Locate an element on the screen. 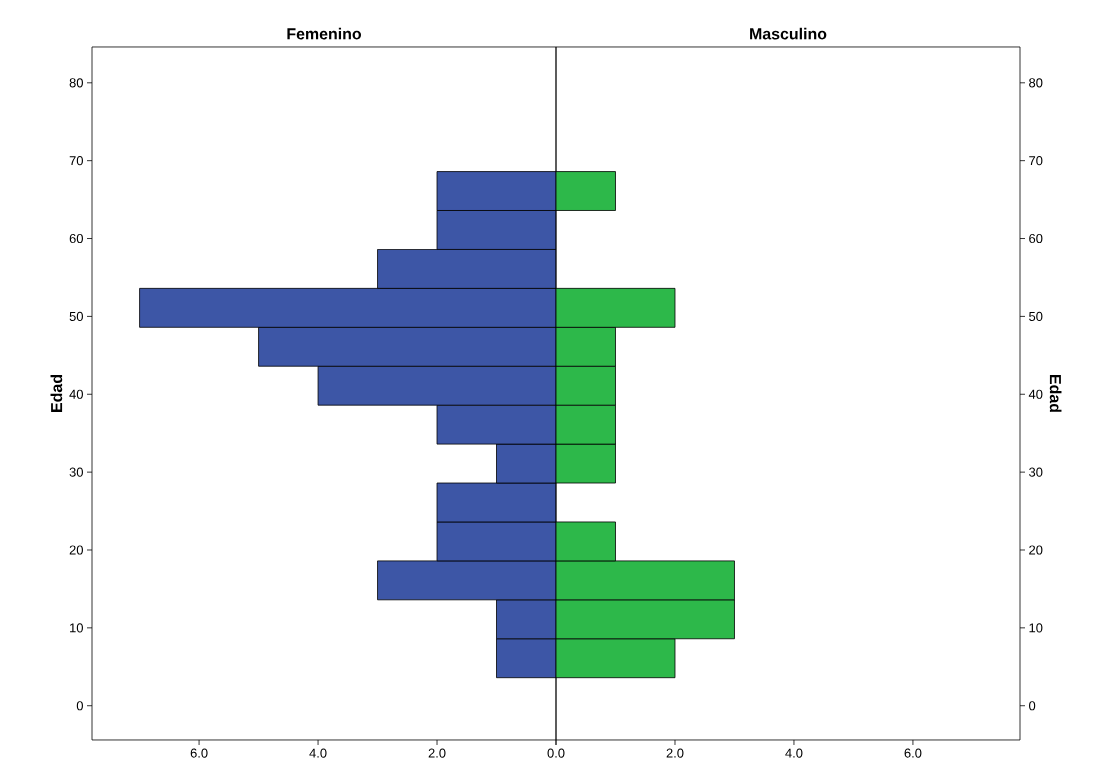 The height and width of the screenshot is (776, 1100). chart-title: Femenino is located at coordinates (324, 33).